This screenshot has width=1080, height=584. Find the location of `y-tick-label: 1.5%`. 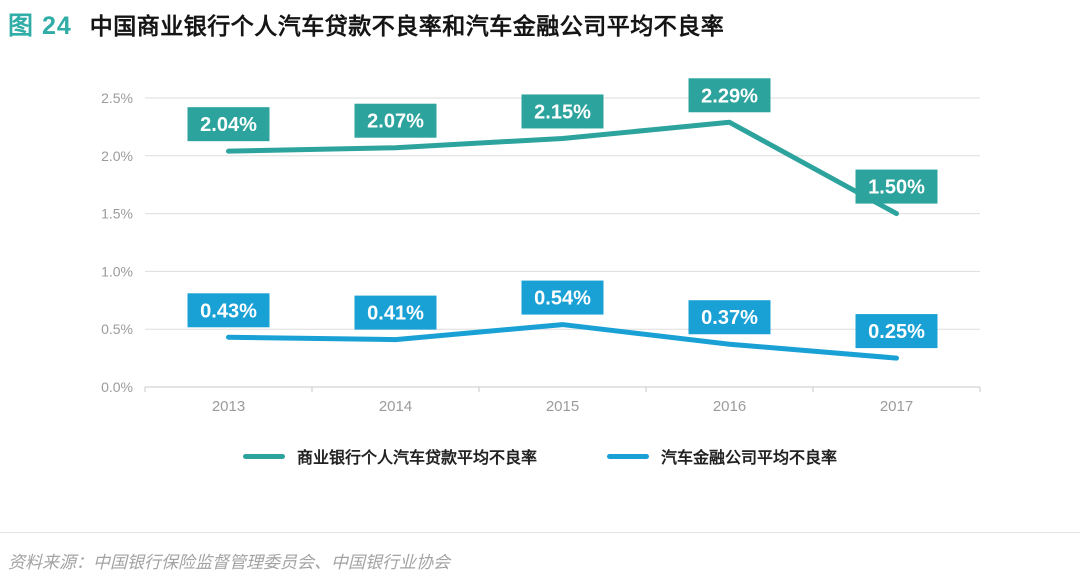

y-tick-label: 1.5% is located at coordinates (117, 214).